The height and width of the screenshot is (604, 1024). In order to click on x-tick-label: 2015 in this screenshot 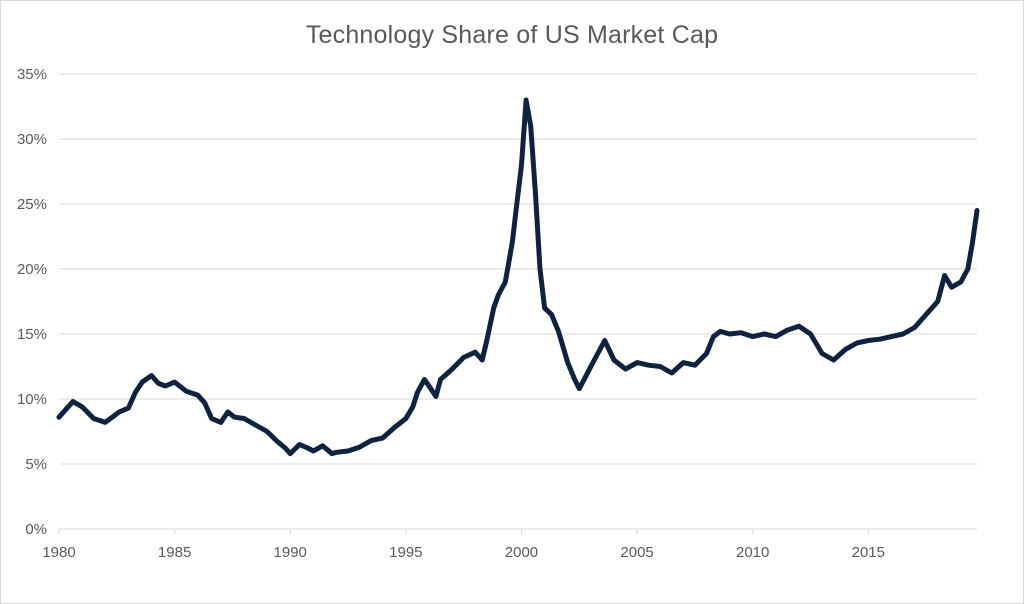, I will do `click(868, 552)`.